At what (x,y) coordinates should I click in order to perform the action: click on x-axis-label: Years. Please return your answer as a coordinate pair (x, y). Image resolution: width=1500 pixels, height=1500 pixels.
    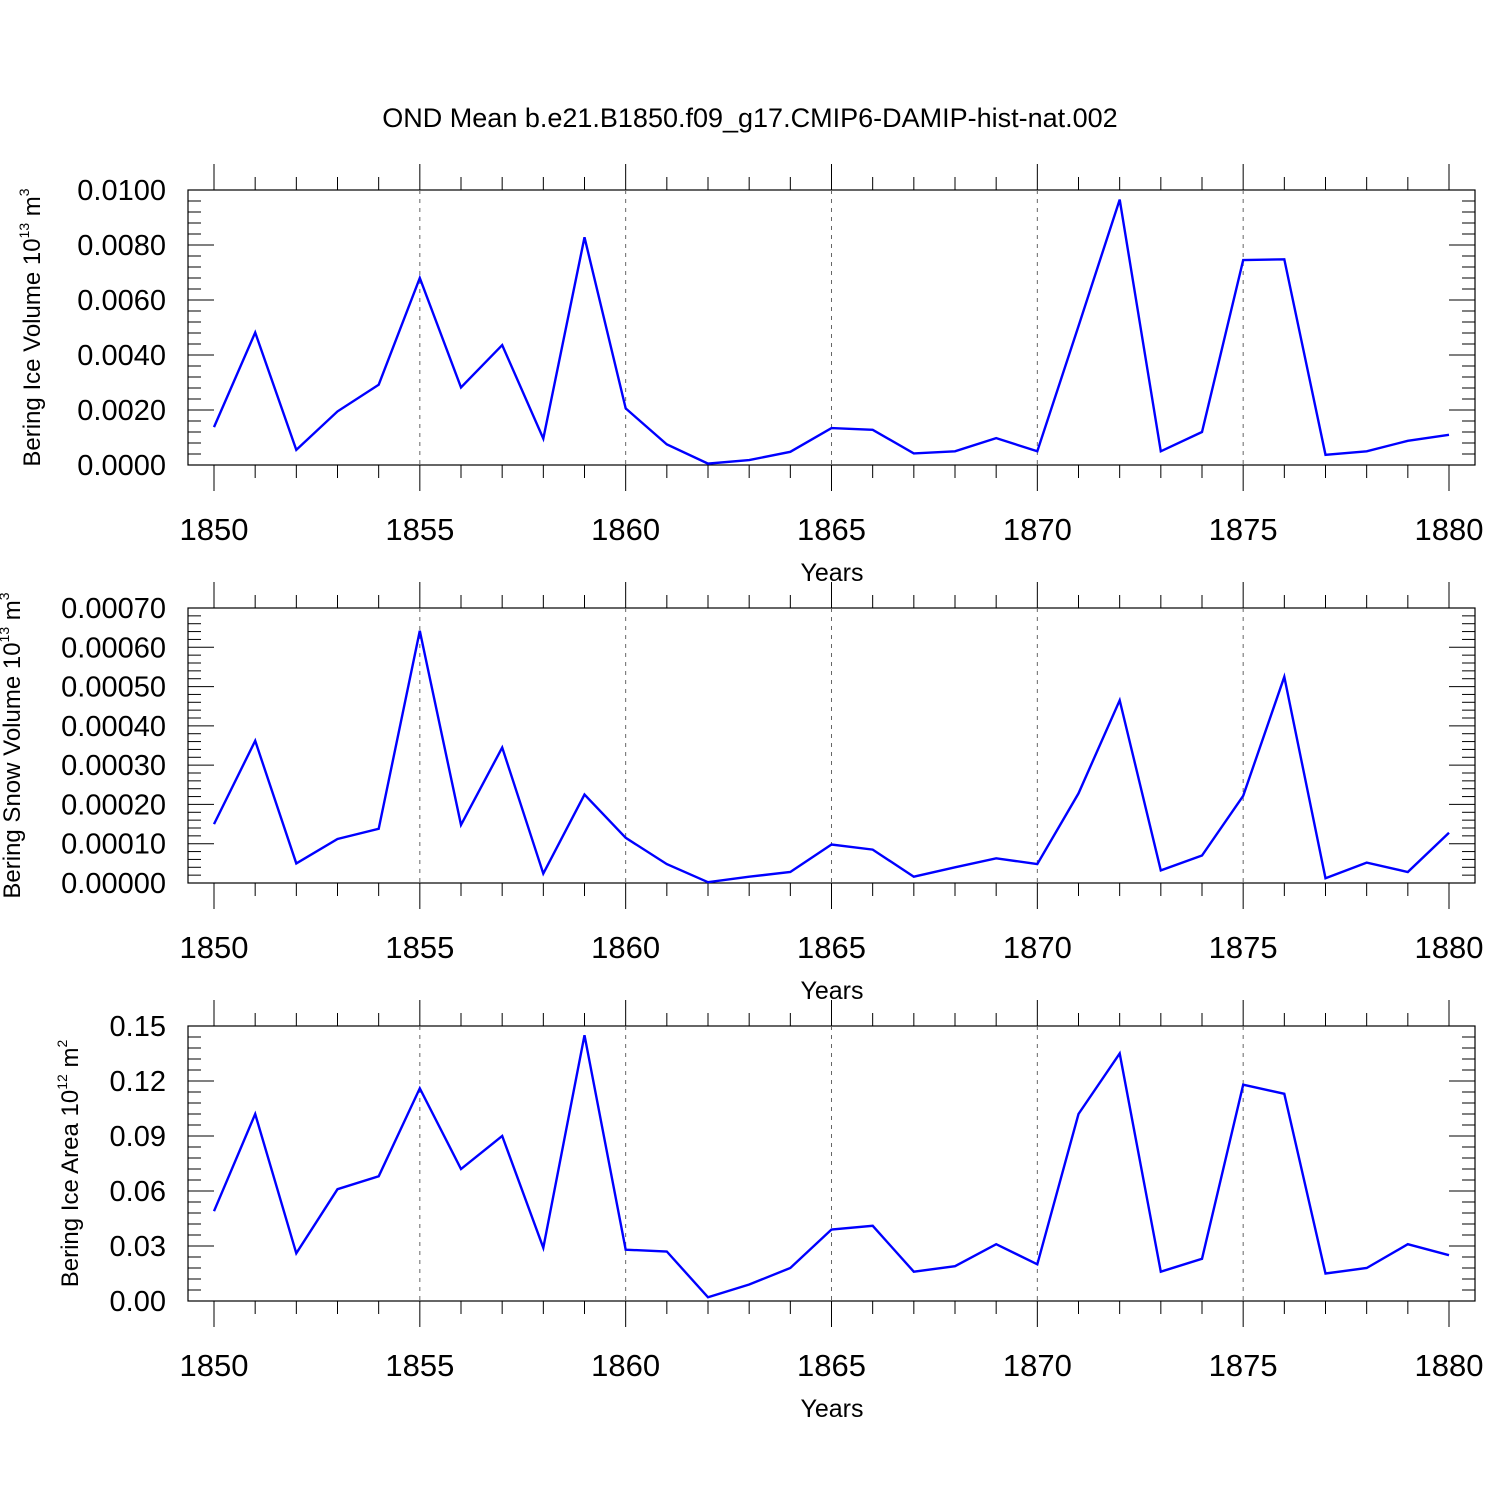
    Looking at the image, I should click on (831, 1409).